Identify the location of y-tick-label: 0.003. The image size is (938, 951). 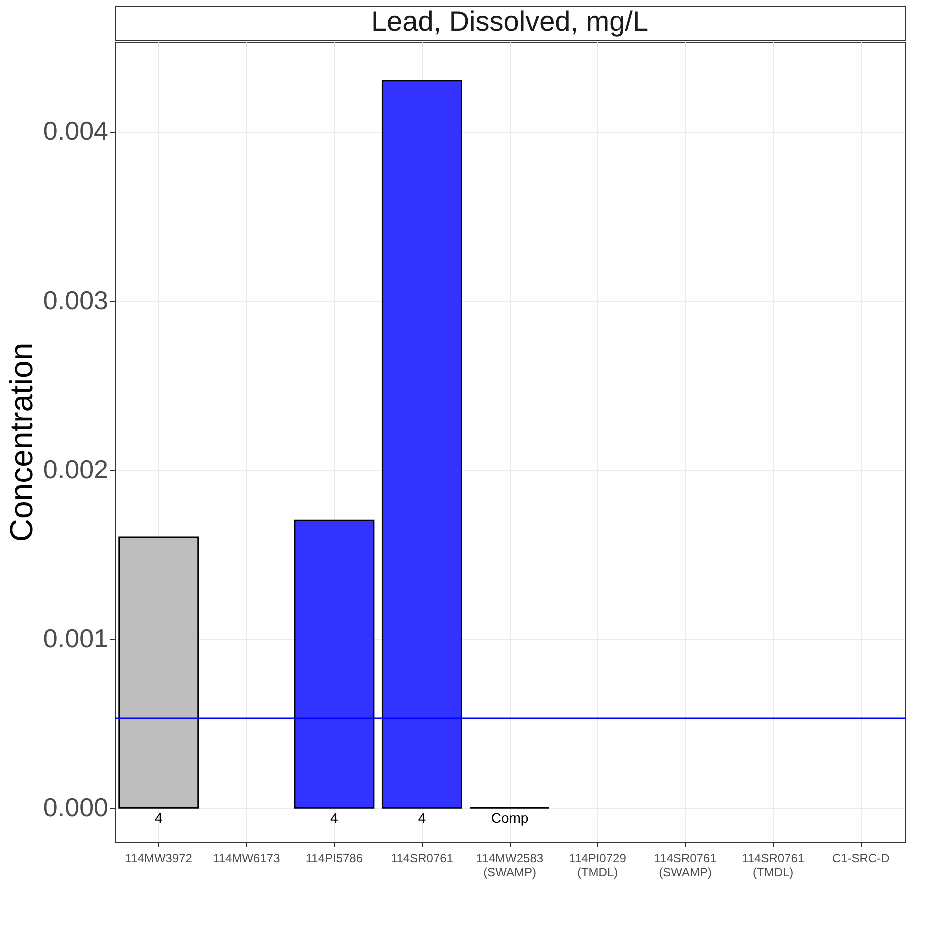
(75, 300).